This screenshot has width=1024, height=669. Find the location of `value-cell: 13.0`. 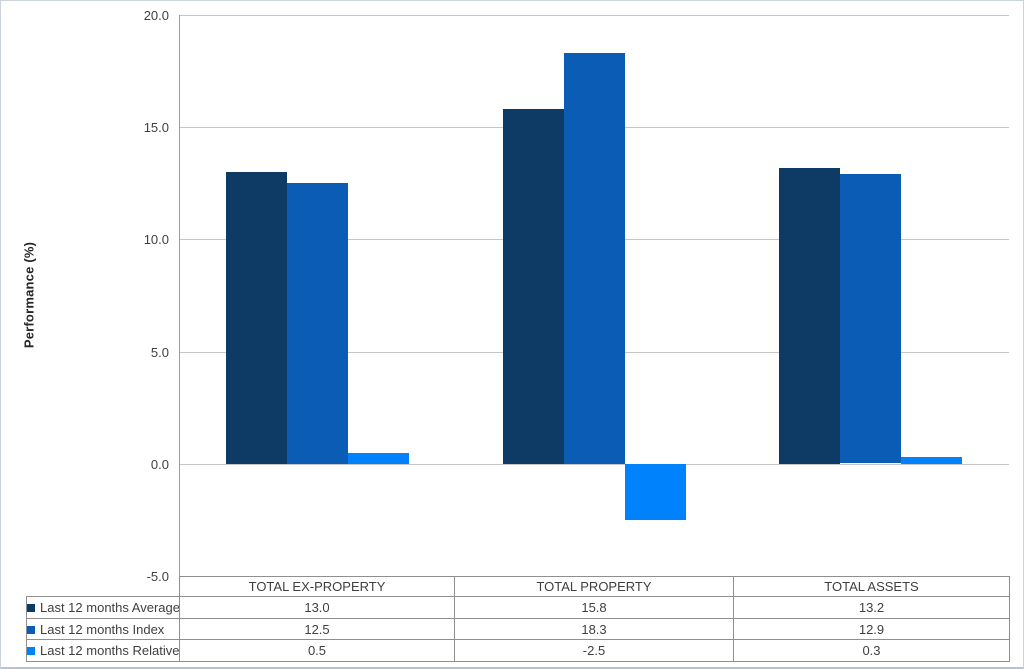

value-cell: 13.0 is located at coordinates (317, 607).